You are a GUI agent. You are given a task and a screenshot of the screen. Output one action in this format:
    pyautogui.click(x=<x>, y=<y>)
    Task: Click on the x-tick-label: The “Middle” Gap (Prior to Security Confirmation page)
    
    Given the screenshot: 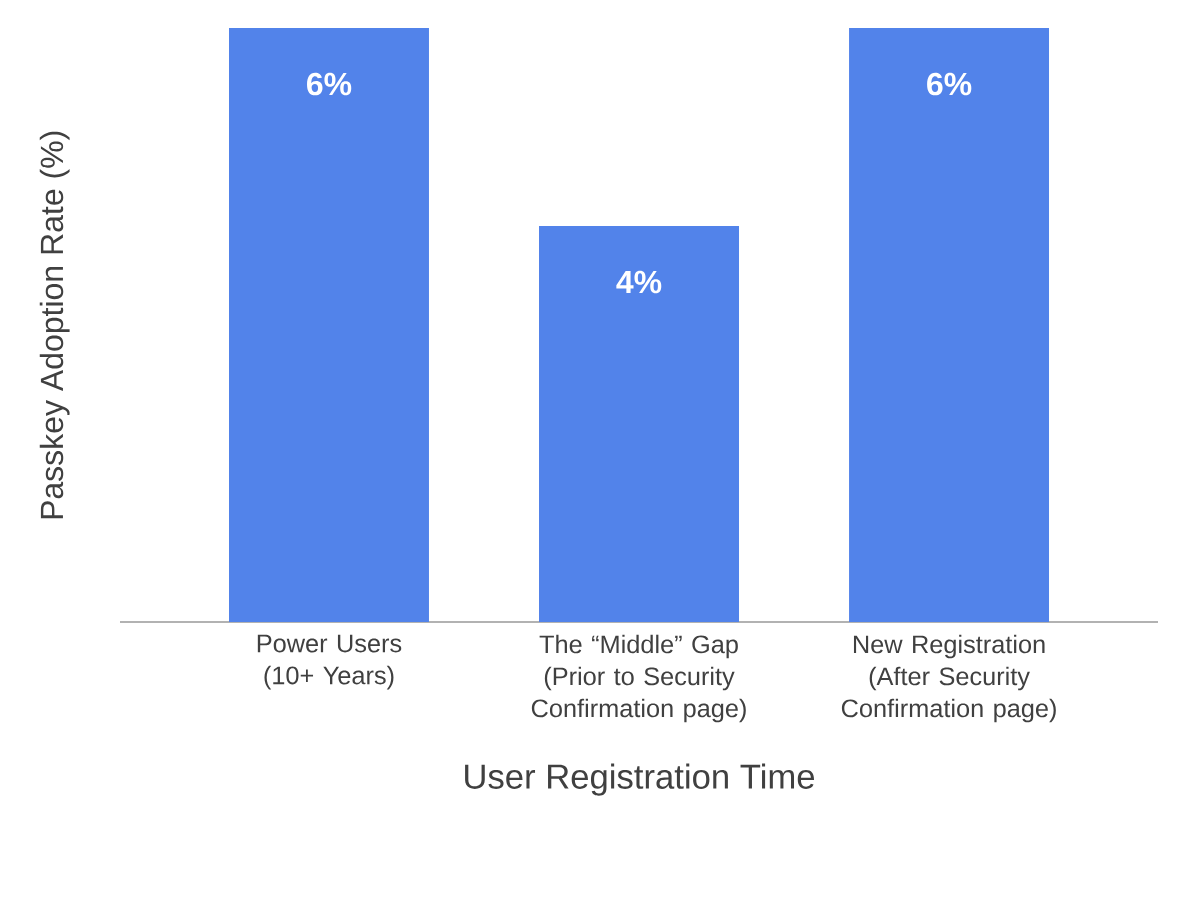 What is the action you would take?
    pyautogui.click(x=638, y=678)
    